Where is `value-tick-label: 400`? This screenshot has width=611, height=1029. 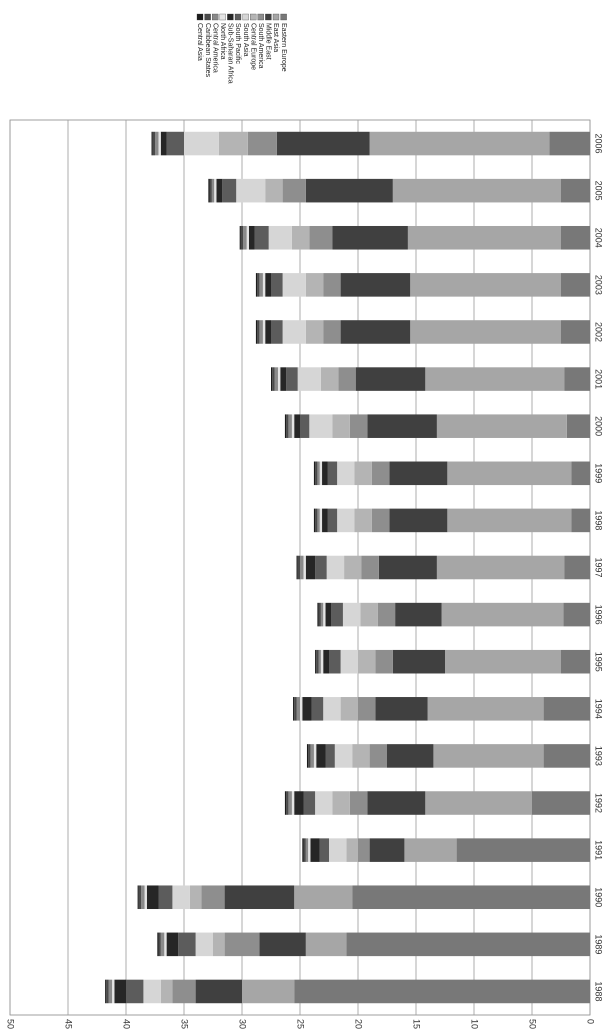
value-tick-label: 400 is located at coordinates (127, 1024).